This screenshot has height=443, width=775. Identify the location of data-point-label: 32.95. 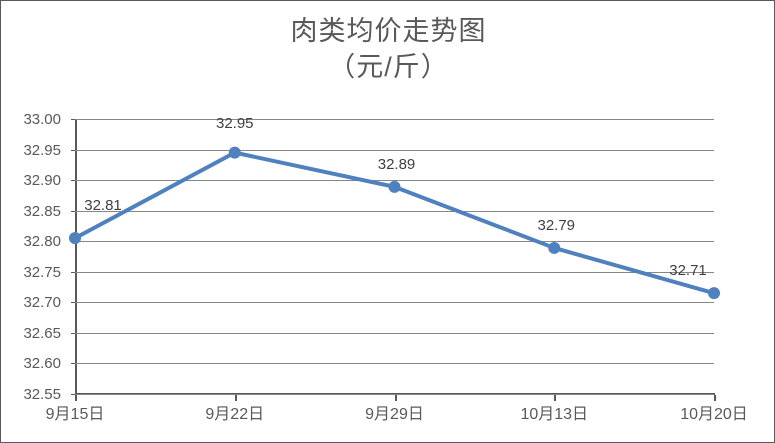
(234, 123).